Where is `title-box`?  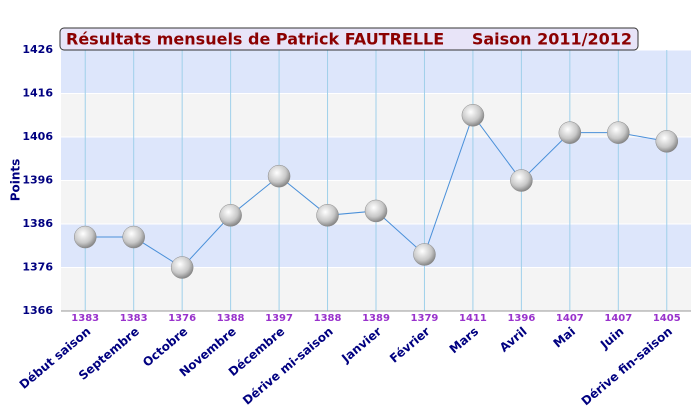 title-box is located at coordinates (349, 39).